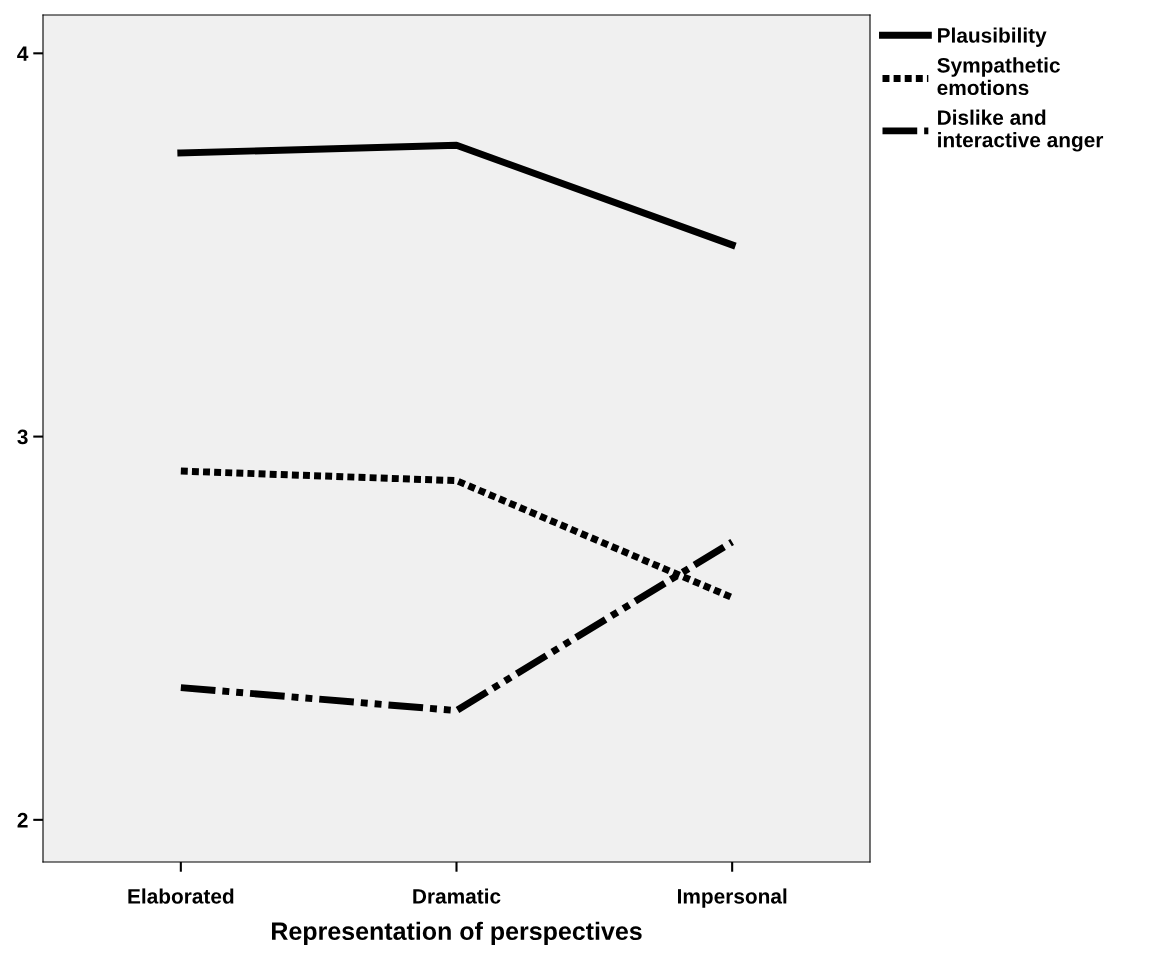 This screenshot has height=966, width=1149. What do you see at coordinates (998, 76) in the screenshot?
I see `legend-label: Sympathetic emotions` at bounding box center [998, 76].